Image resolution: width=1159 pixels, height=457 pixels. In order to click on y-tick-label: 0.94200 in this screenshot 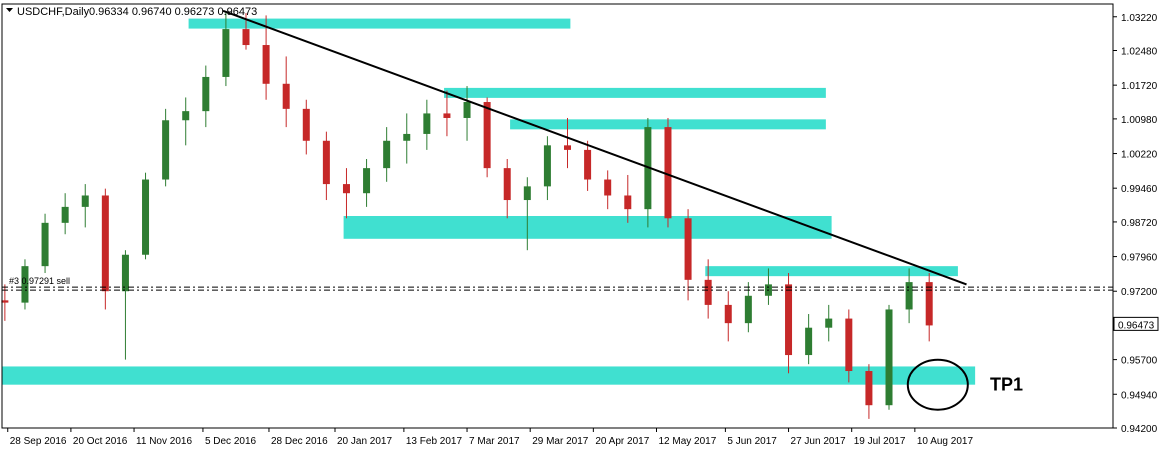, I will do `click(1139, 429)`.